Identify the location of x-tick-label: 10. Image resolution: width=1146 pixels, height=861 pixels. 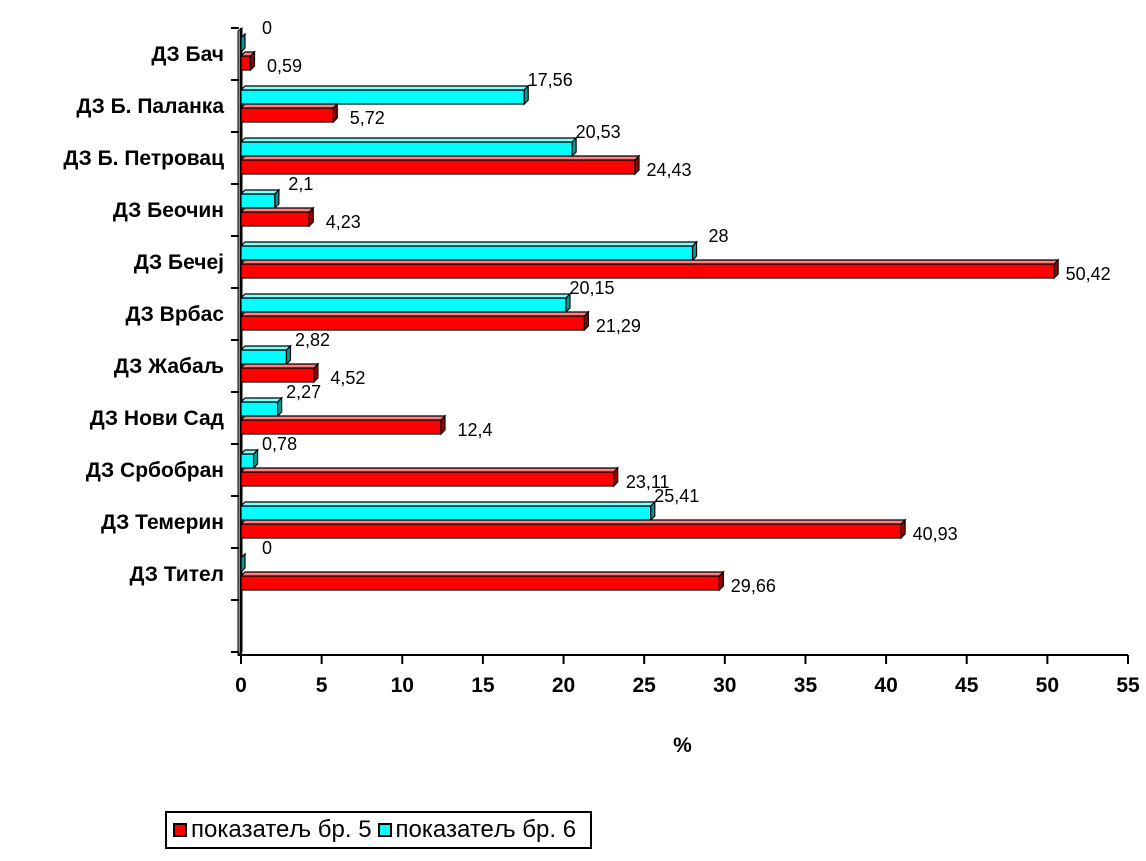
(402, 685).